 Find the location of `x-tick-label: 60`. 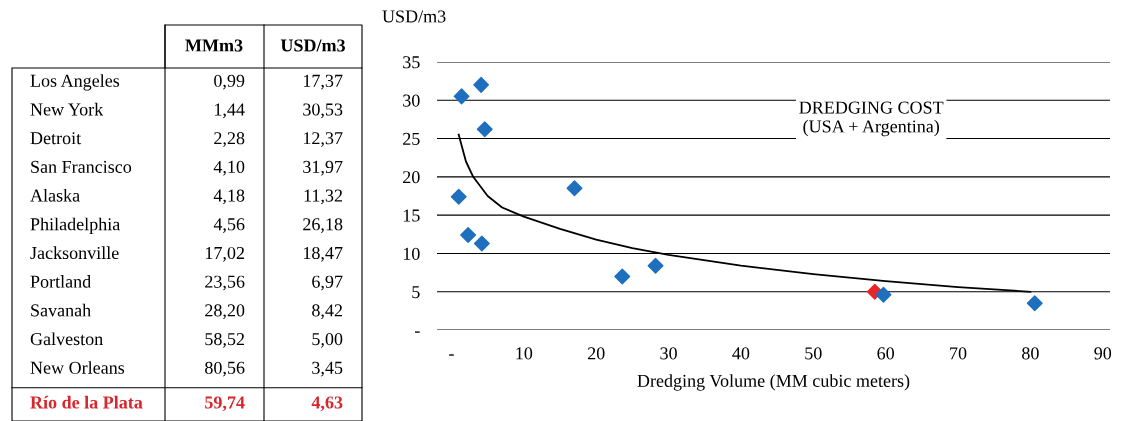

x-tick-label: 60 is located at coordinates (886, 353).